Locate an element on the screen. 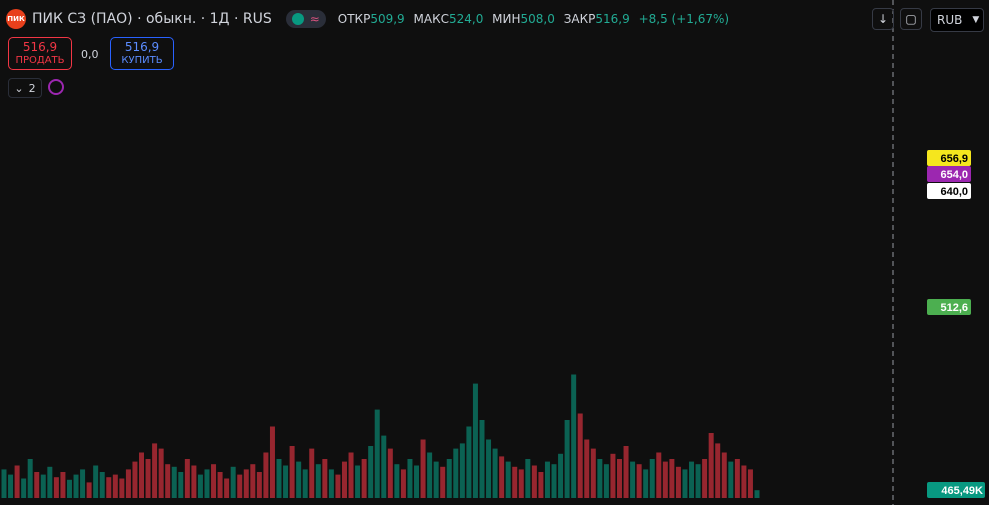  sell-button: 516,9 ПРОДАТЬ is located at coordinates (40, 53).